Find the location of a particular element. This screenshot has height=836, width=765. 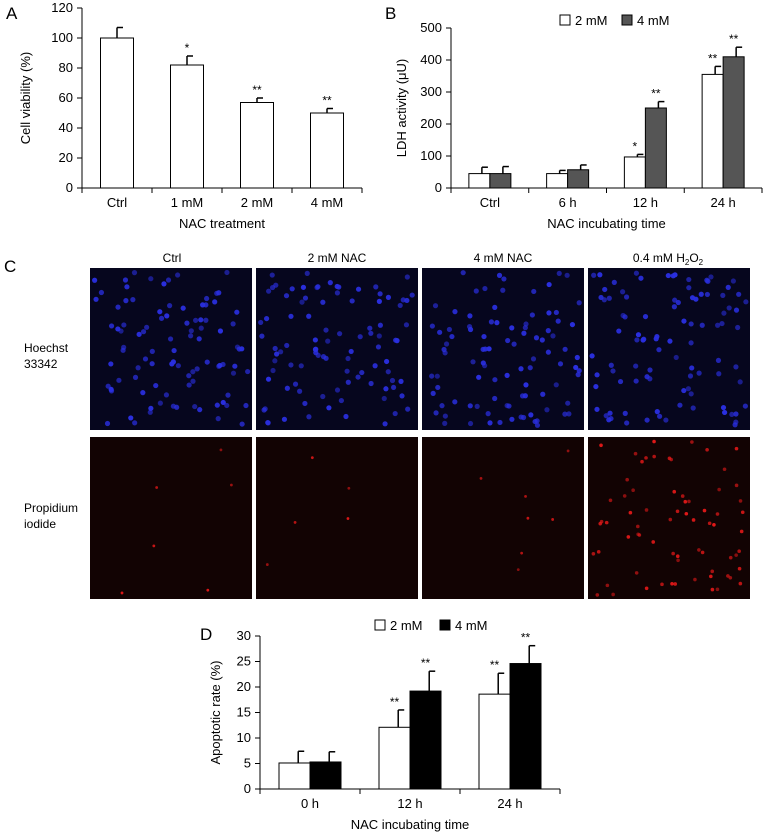

y-tick-label: 400 is located at coordinates (431, 59).